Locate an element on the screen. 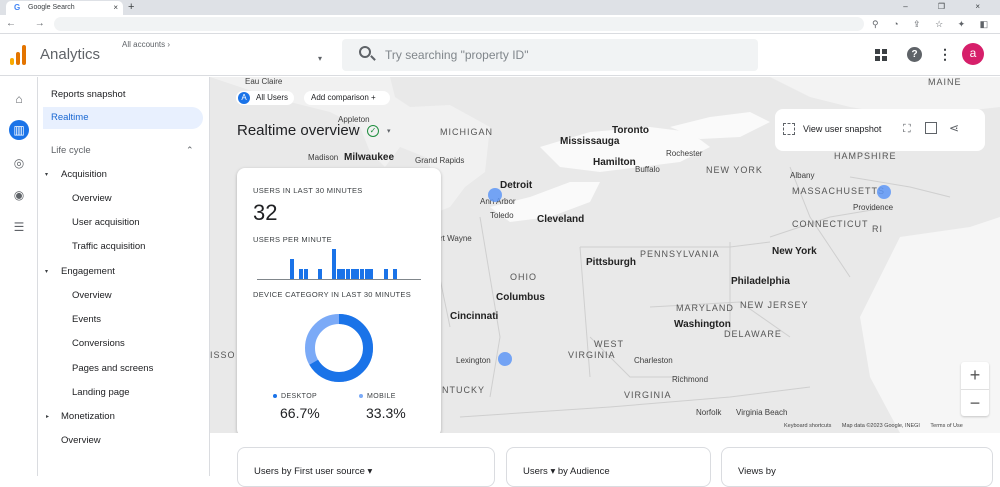 Image resolution: width=1000 pixels, height=487 pixels. map-label: Cleveland is located at coordinates (561, 219).